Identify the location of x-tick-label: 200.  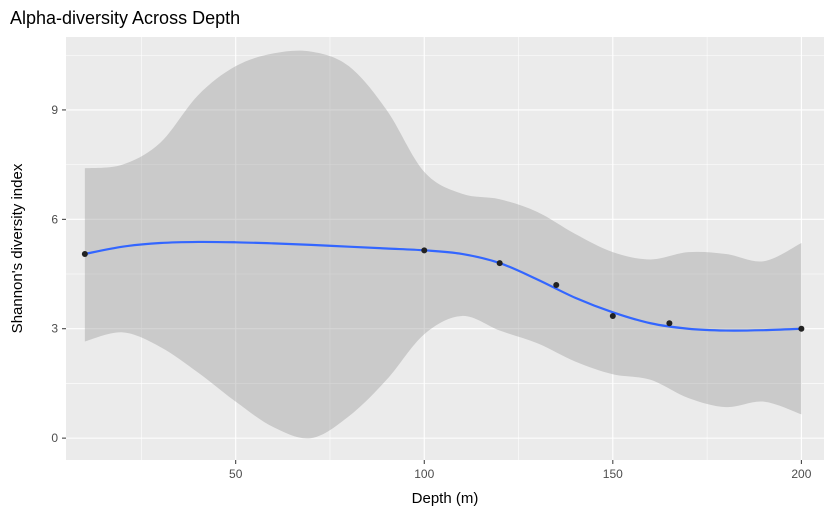
(801, 474).